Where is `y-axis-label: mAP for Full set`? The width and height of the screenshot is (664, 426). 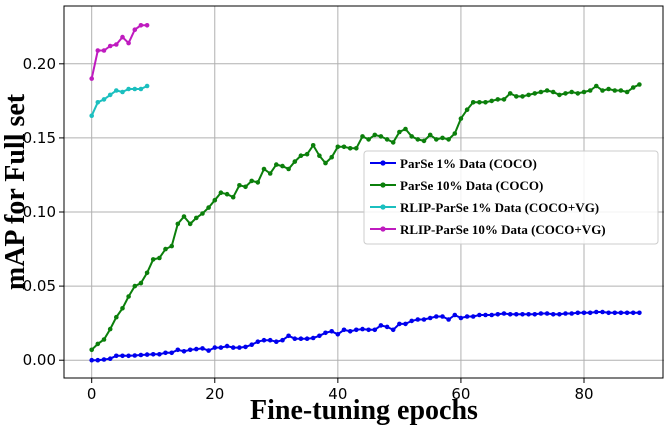 y-axis-label: mAP for Full set is located at coordinates (15, 191).